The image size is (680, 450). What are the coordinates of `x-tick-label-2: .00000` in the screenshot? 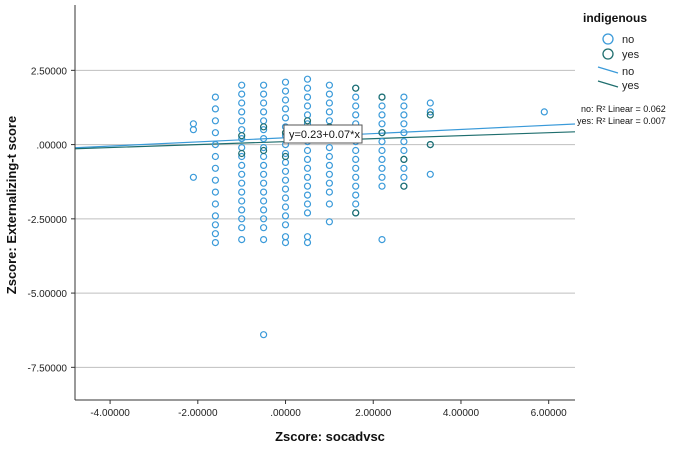 It's located at (285, 413).